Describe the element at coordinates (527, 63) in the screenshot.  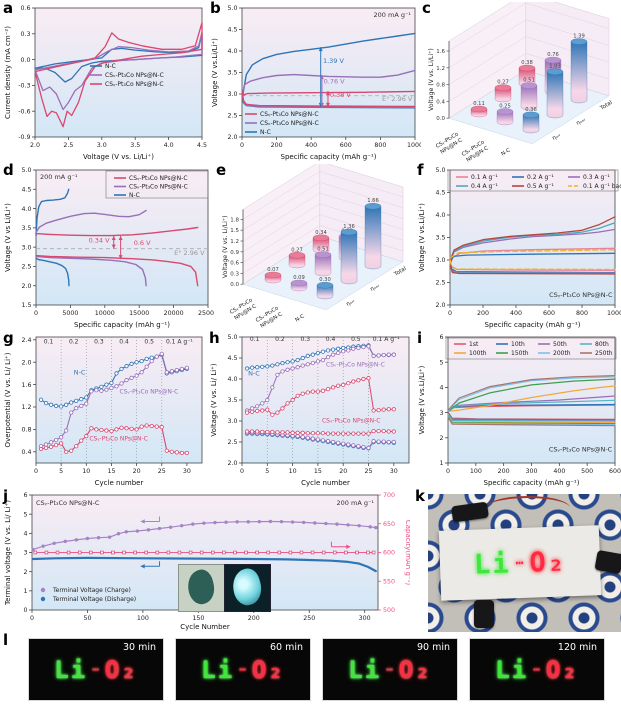
I see `svg-text: 0.38` at that location.